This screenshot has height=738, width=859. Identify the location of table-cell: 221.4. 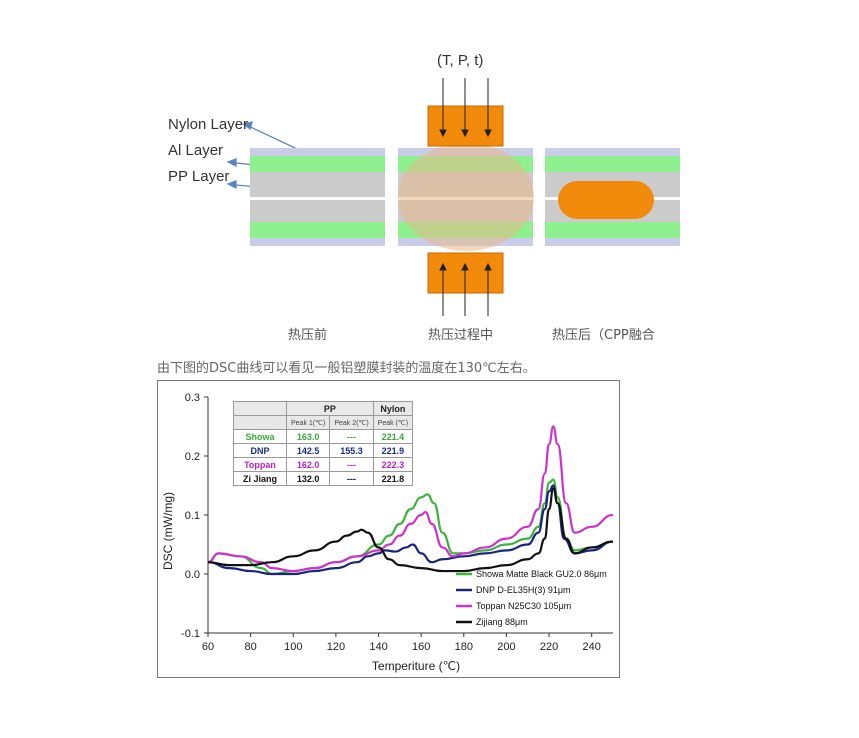
(393, 436).